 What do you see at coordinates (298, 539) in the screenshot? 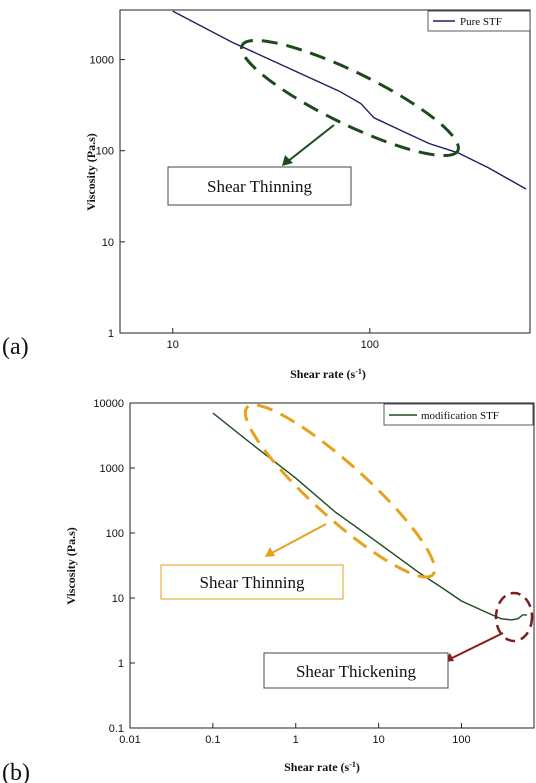
I see `panel-b-thinning-arrow` at bounding box center [298, 539].